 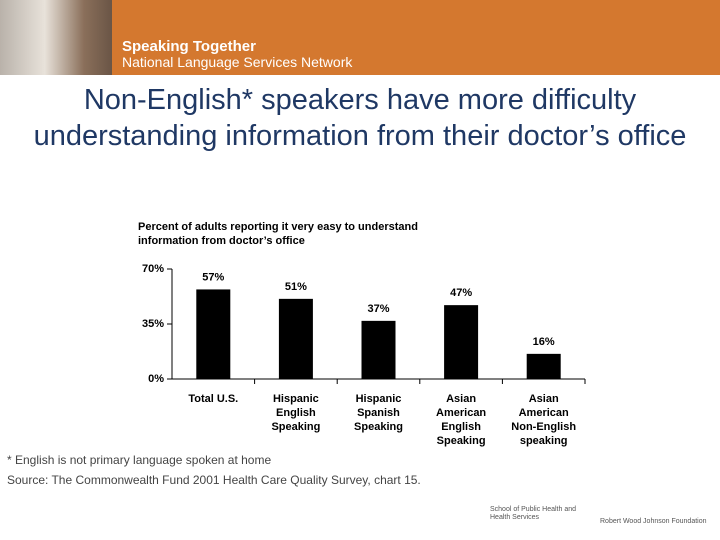 What do you see at coordinates (378, 413) in the screenshot?
I see `x-tick-label: Hispanic Spanish Speaking` at bounding box center [378, 413].